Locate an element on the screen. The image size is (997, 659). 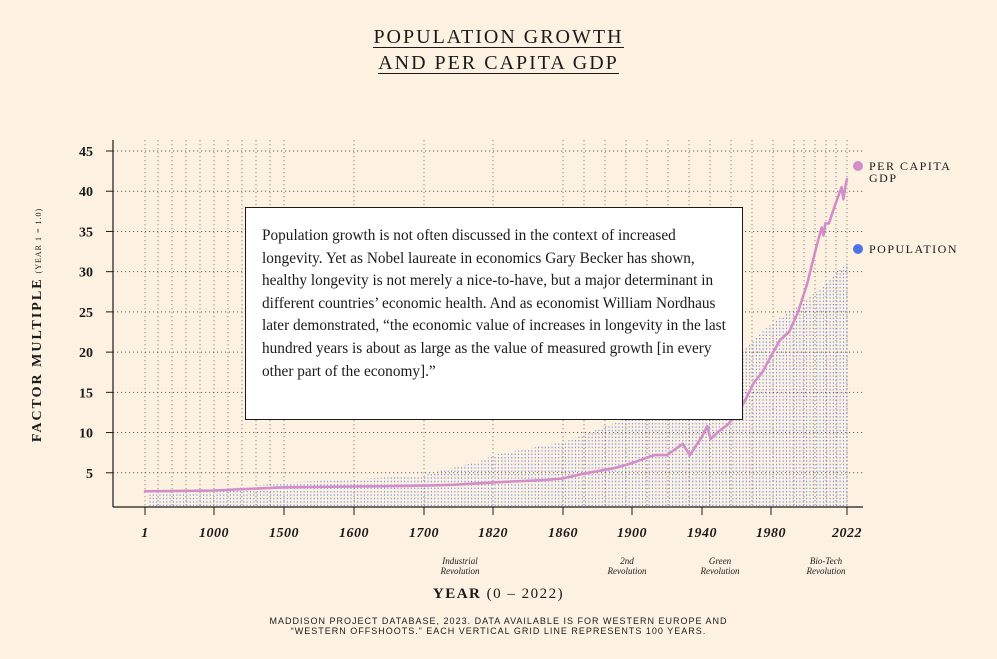
revolution-line-1: Bio-Tech is located at coordinates (826, 561).